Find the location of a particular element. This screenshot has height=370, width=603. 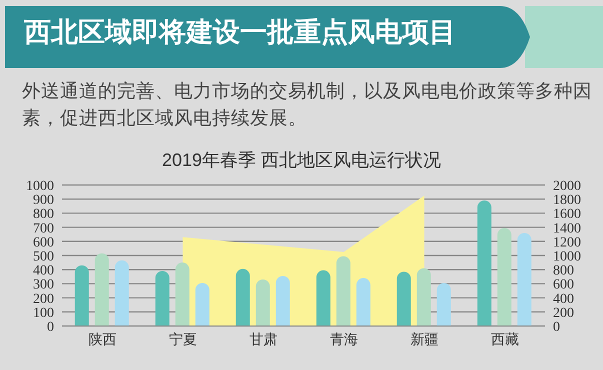

y2-tick-label: 1200 is located at coordinates (567, 242).